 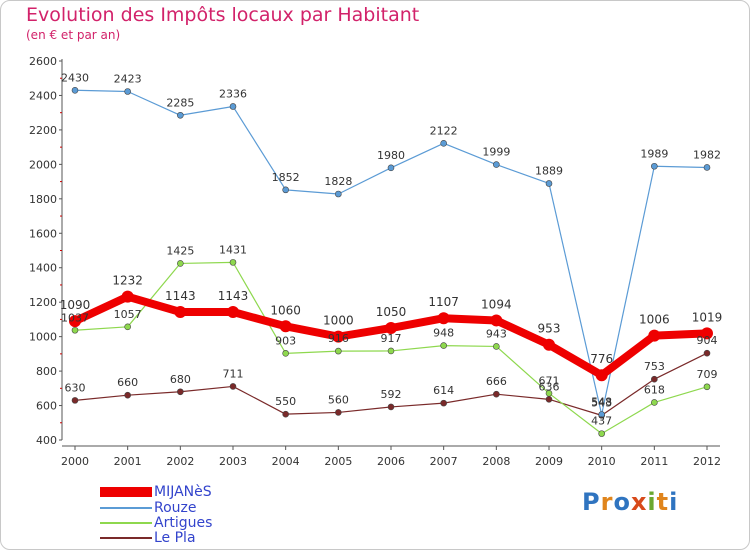 I want to click on point-artigues-2011, so click(x=654, y=402).